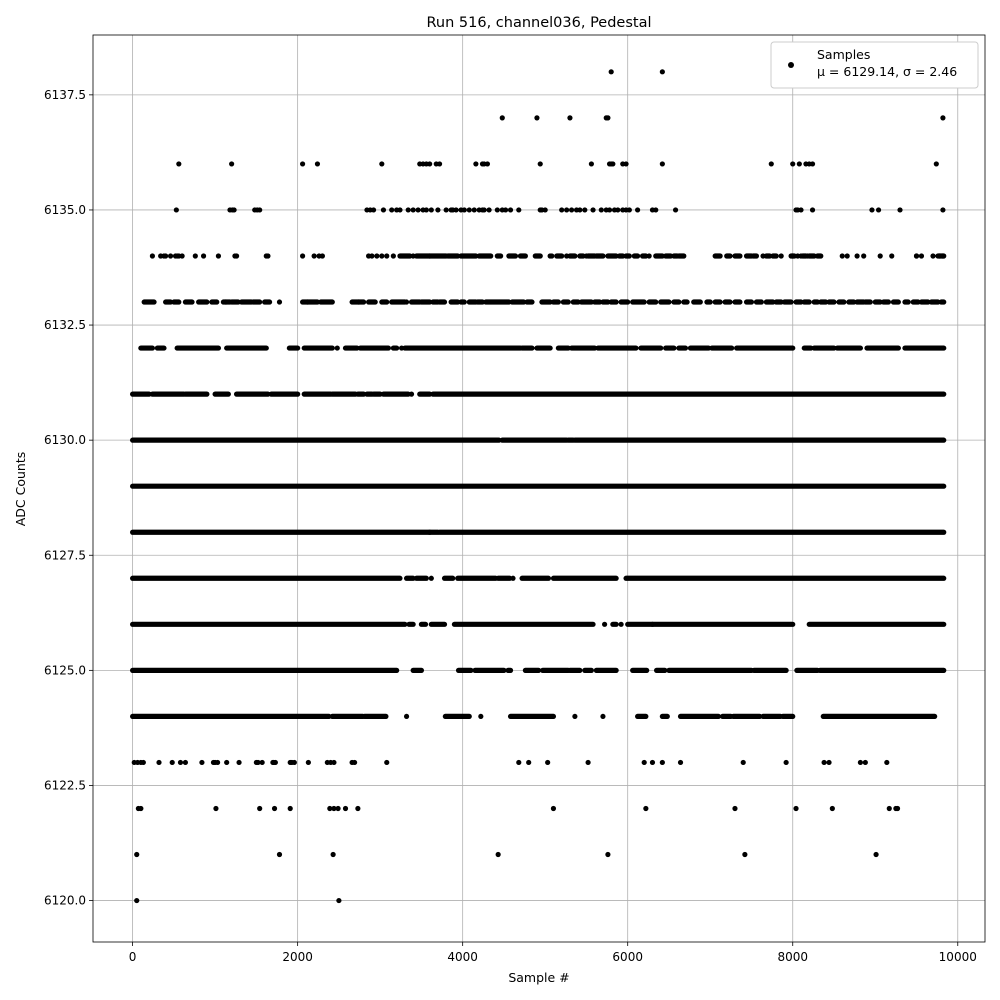  I want to click on y-tick-label: 6122.5, so click(65, 785).